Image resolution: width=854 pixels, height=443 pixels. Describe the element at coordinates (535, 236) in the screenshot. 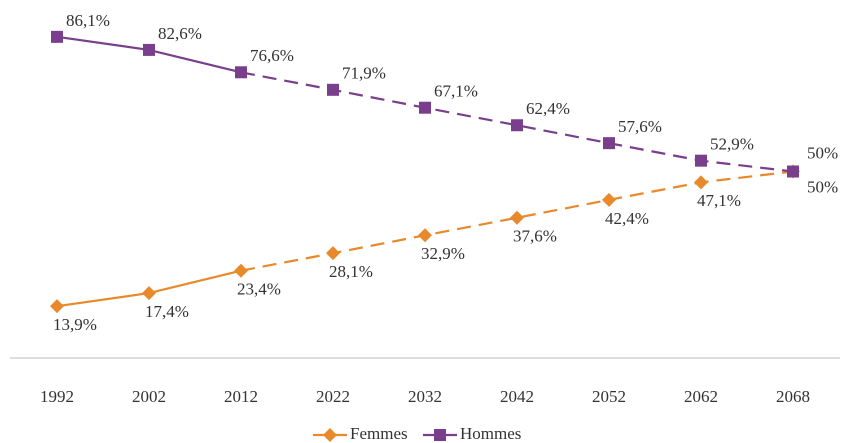

I see `data-label: 37,6%` at that location.